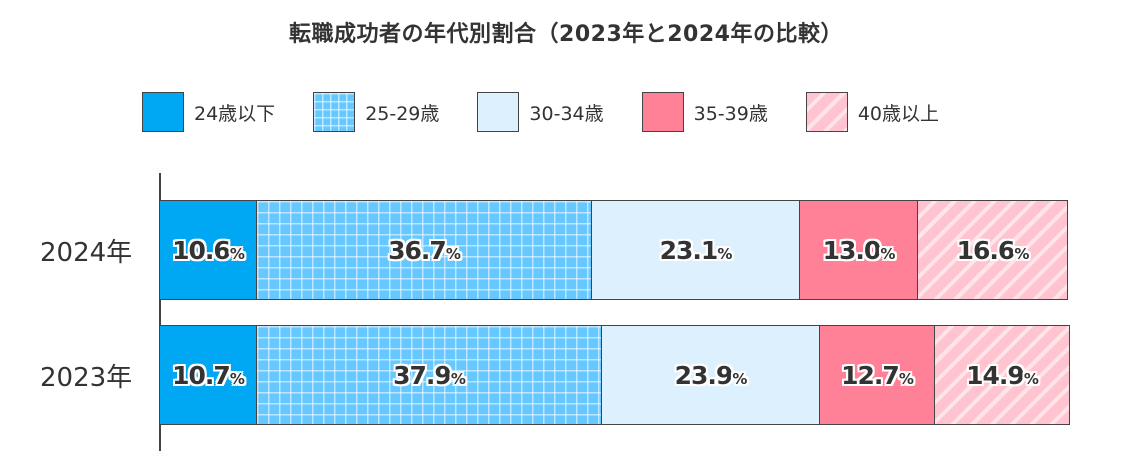 The width and height of the screenshot is (1132, 466). I want to click on legend-label: 24歳以下, so click(235, 113).